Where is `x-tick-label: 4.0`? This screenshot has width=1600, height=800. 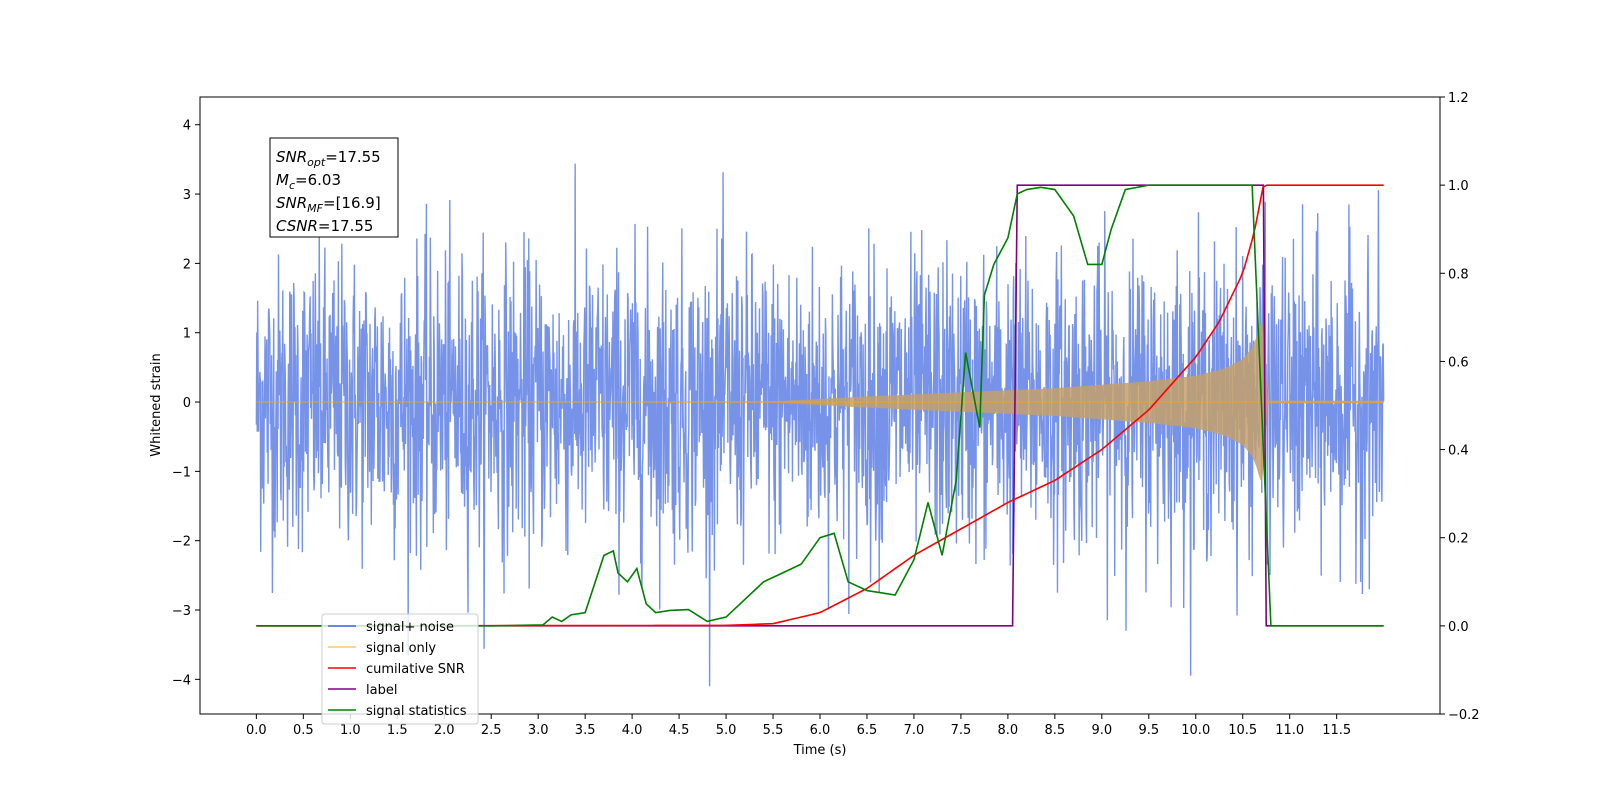 x-tick-label: 4.0 is located at coordinates (632, 730).